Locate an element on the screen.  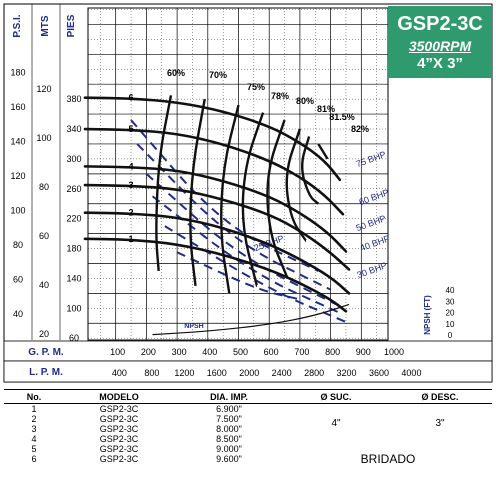
model-title-box: GSP2-3C 3500RPM 4”X 3” is located at coordinates (440, 42).